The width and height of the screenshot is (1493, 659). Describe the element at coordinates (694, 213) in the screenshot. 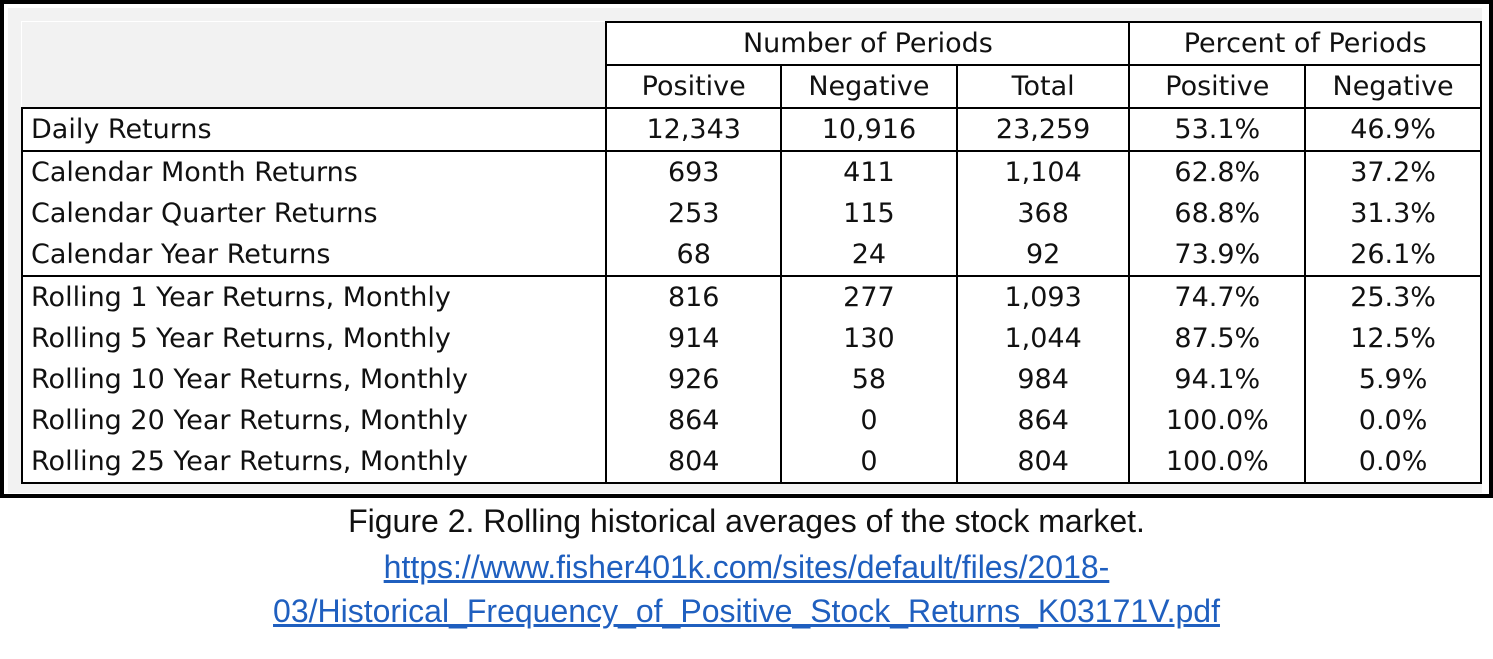

I see `cell-positive: 253` at that location.